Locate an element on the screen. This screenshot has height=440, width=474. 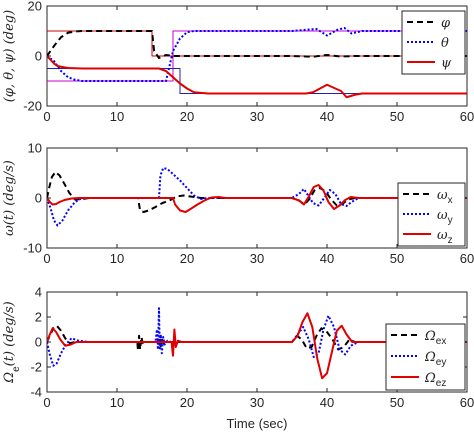
series-line-ωx is located at coordinates (257, 192).